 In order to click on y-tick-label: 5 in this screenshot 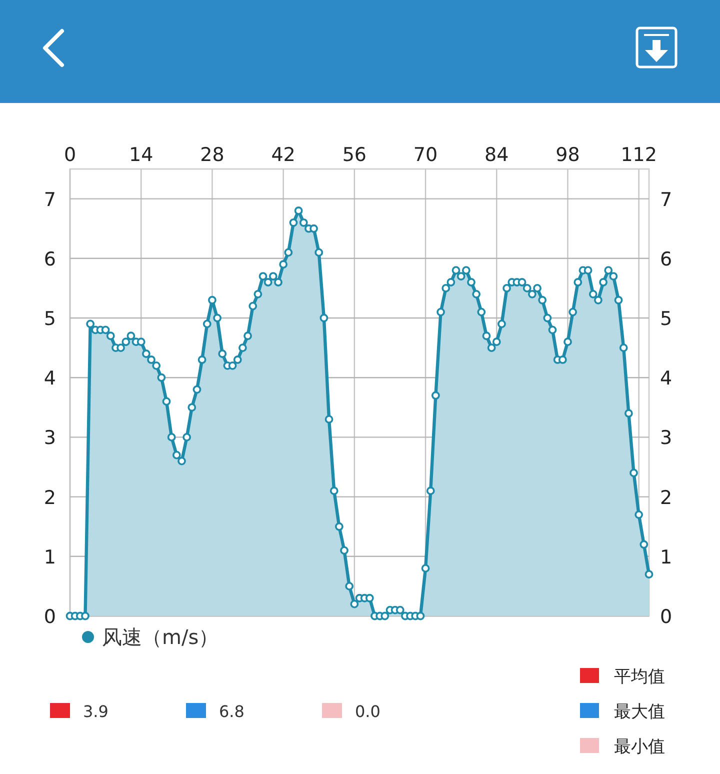, I will do `click(50, 319)`.